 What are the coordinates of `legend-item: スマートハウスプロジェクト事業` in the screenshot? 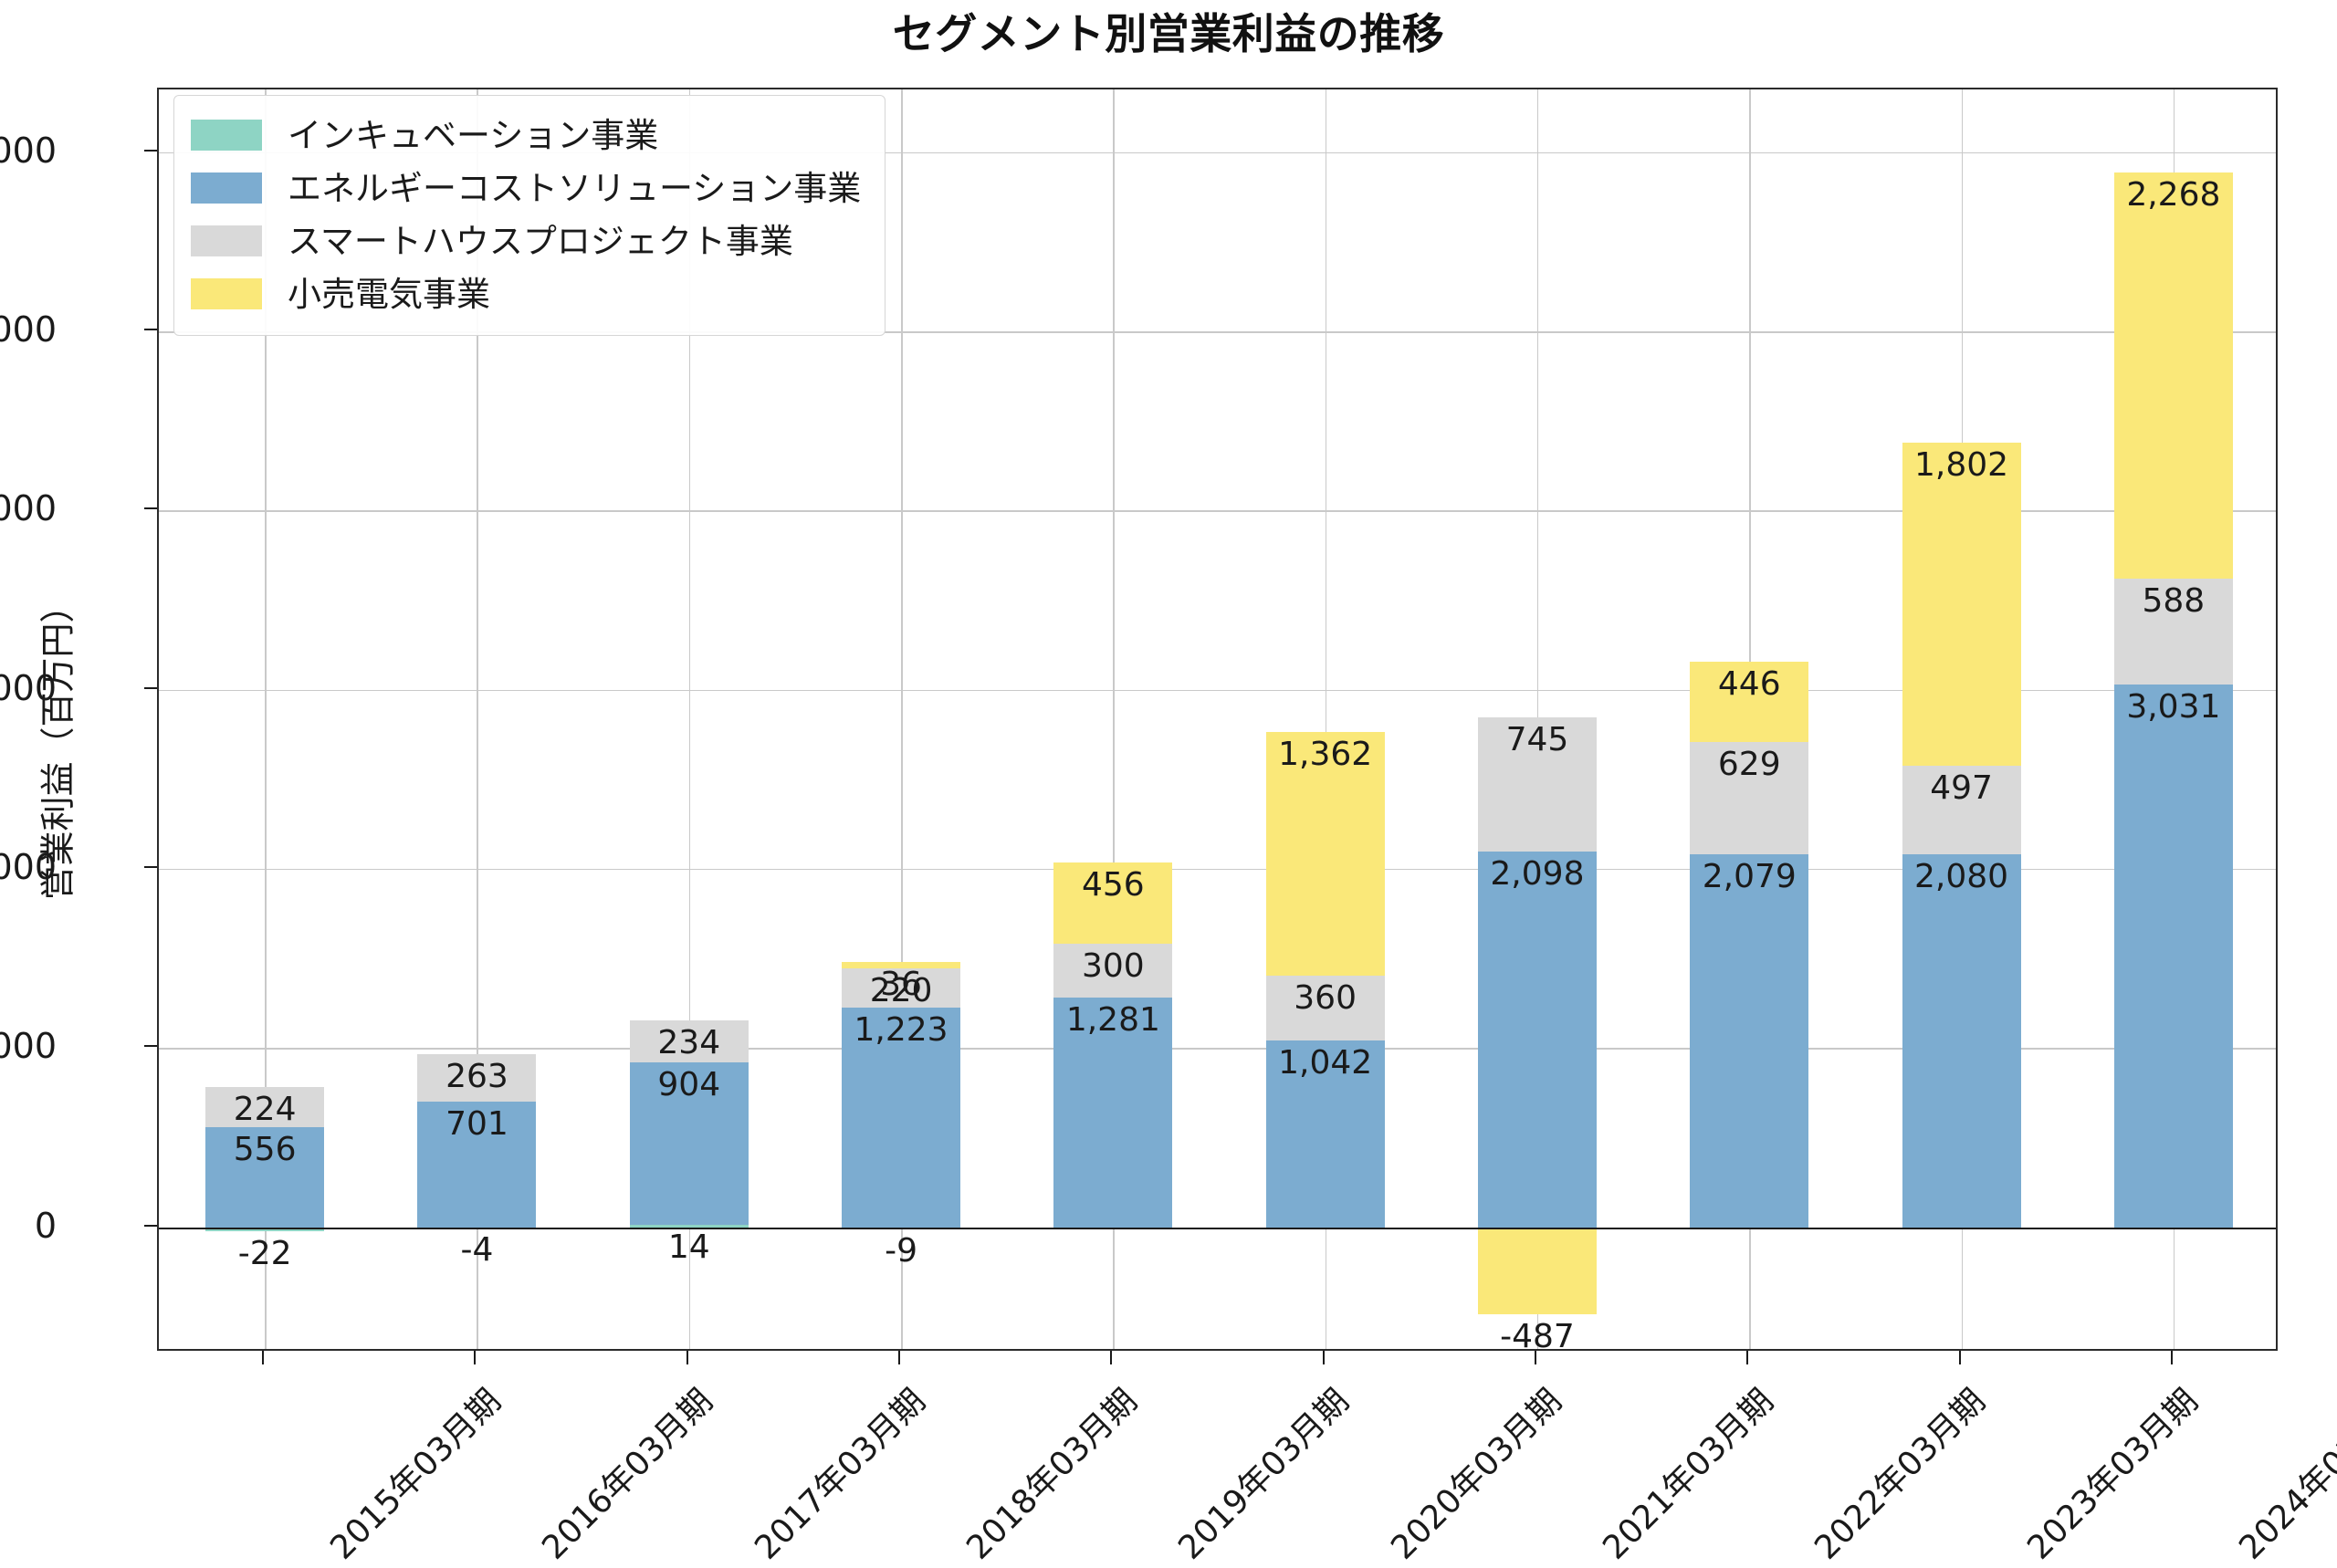 It's located at (526, 241).